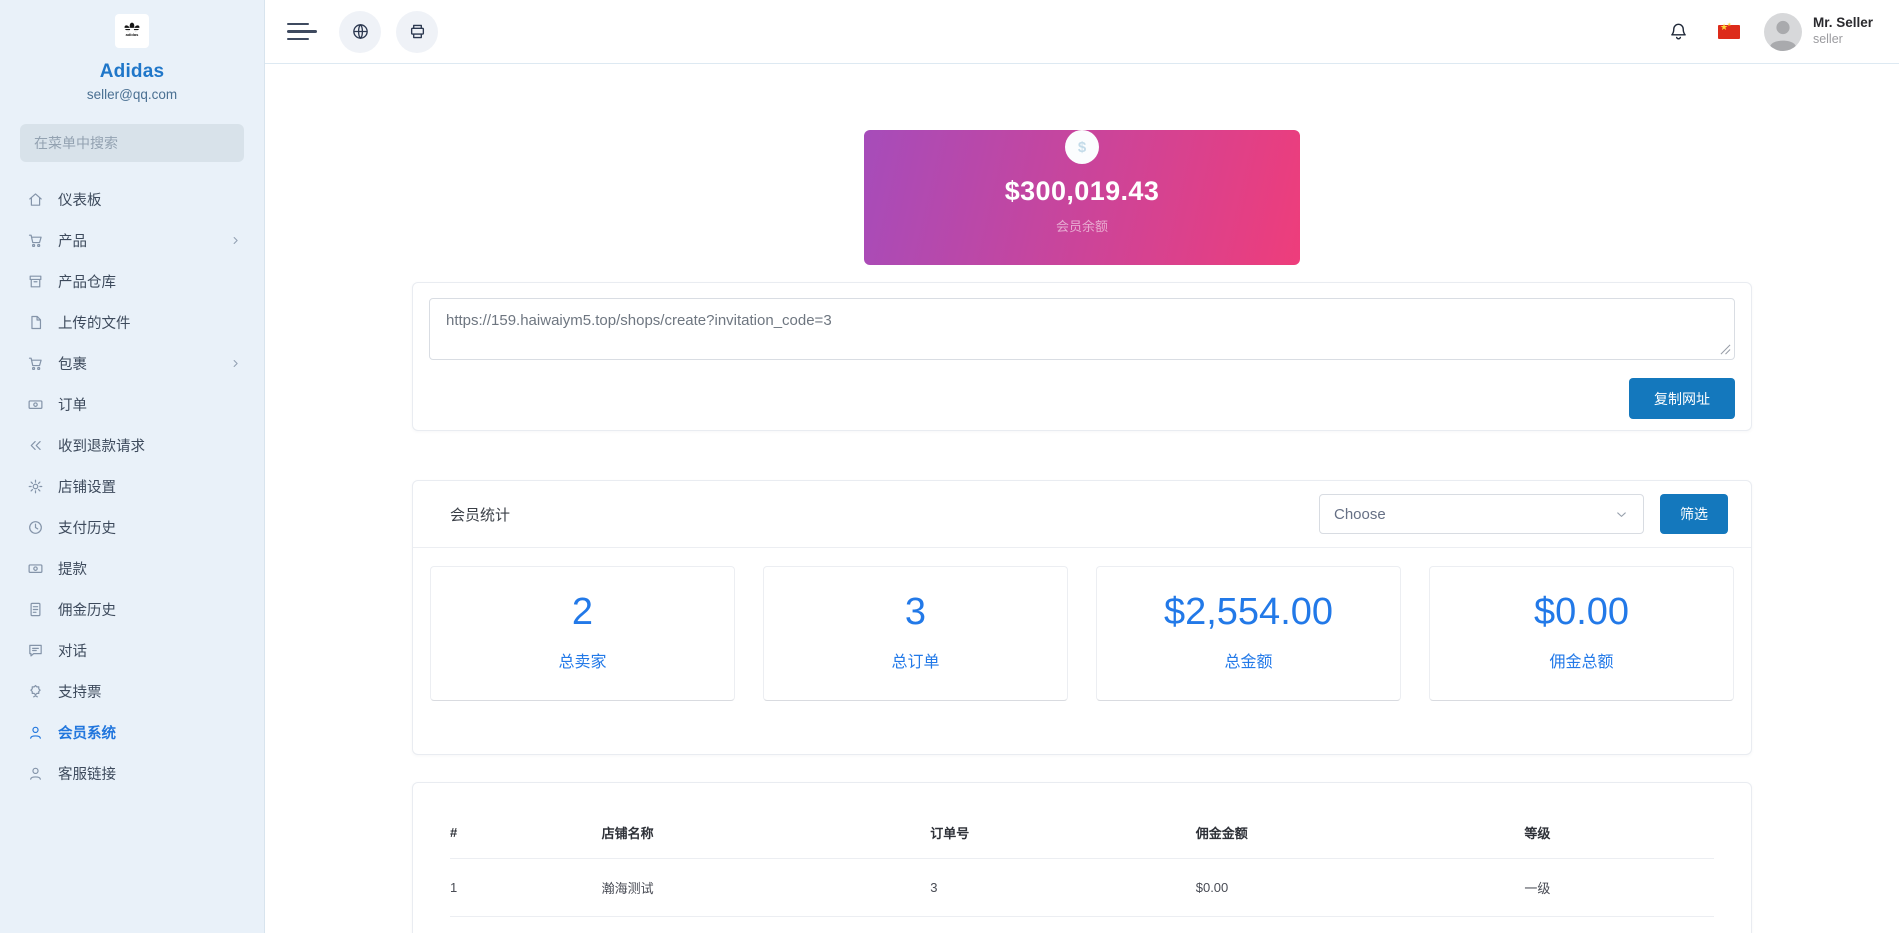  What do you see at coordinates (582, 612) in the screenshot?
I see `stat-value: 2` at bounding box center [582, 612].